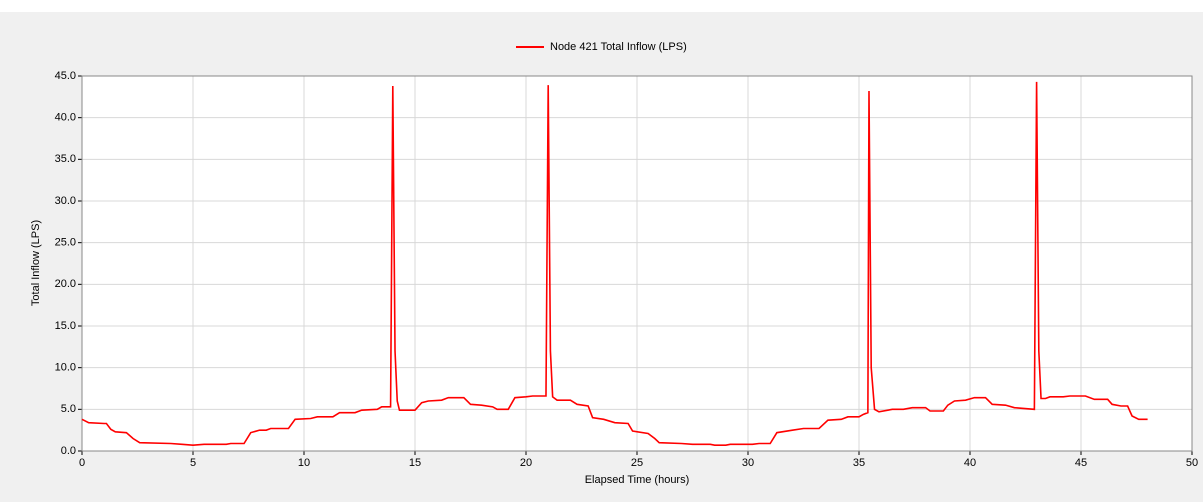  What do you see at coordinates (65, 118) in the screenshot?
I see `y-tick-label: 40.0` at bounding box center [65, 118].